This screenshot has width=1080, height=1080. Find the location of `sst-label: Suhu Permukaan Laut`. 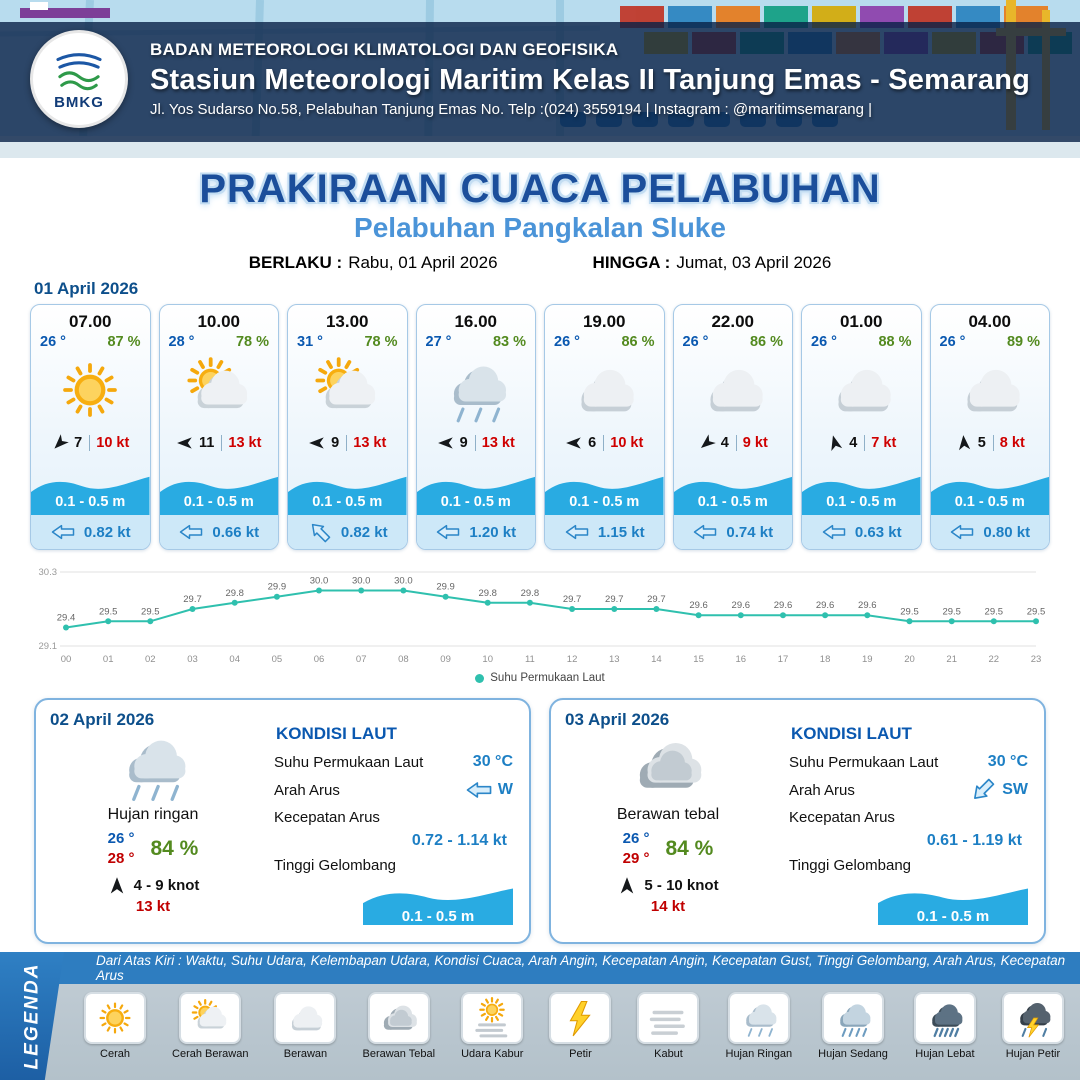

sst-label: Suhu Permukaan Laut is located at coordinates (349, 762).